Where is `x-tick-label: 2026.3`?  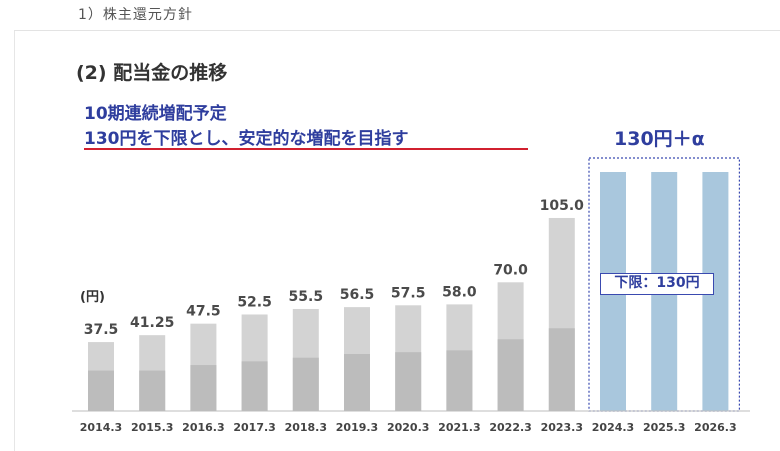
x-tick-label: 2026.3 is located at coordinates (715, 427).